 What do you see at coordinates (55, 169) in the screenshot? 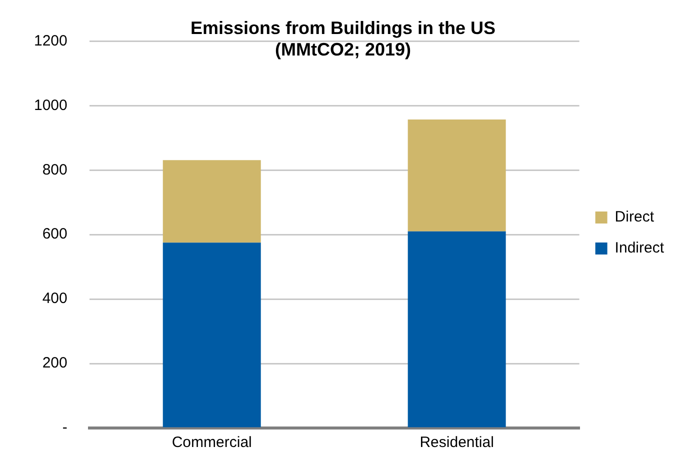
I see `y-tick-label: 800` at bounding box center [55, 169].